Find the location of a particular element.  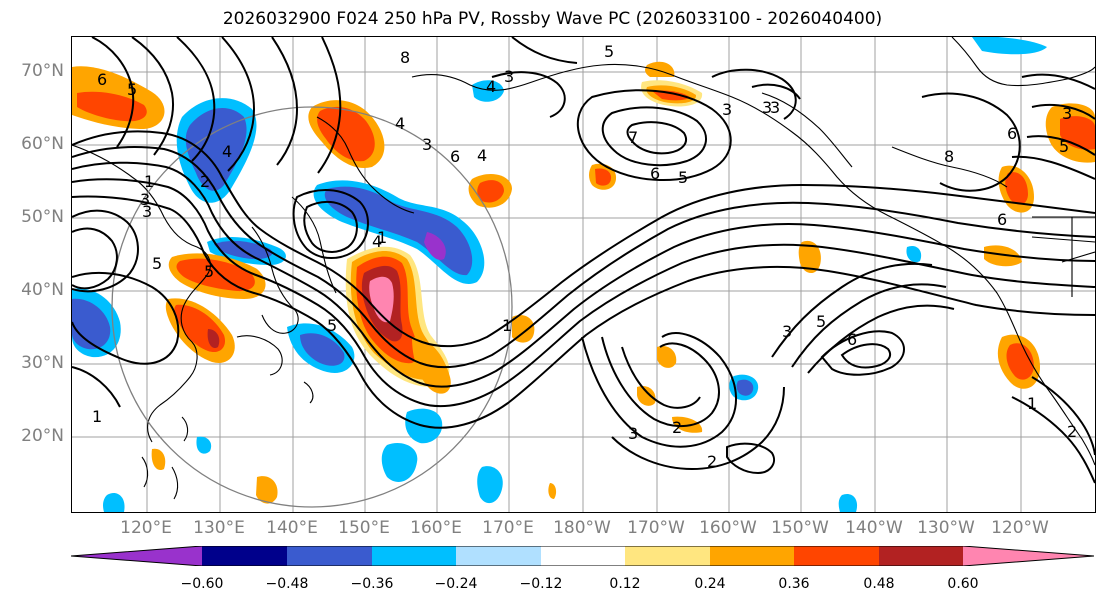

colorbar-tick-label: −0.60 is located at coordinates (202, 584).